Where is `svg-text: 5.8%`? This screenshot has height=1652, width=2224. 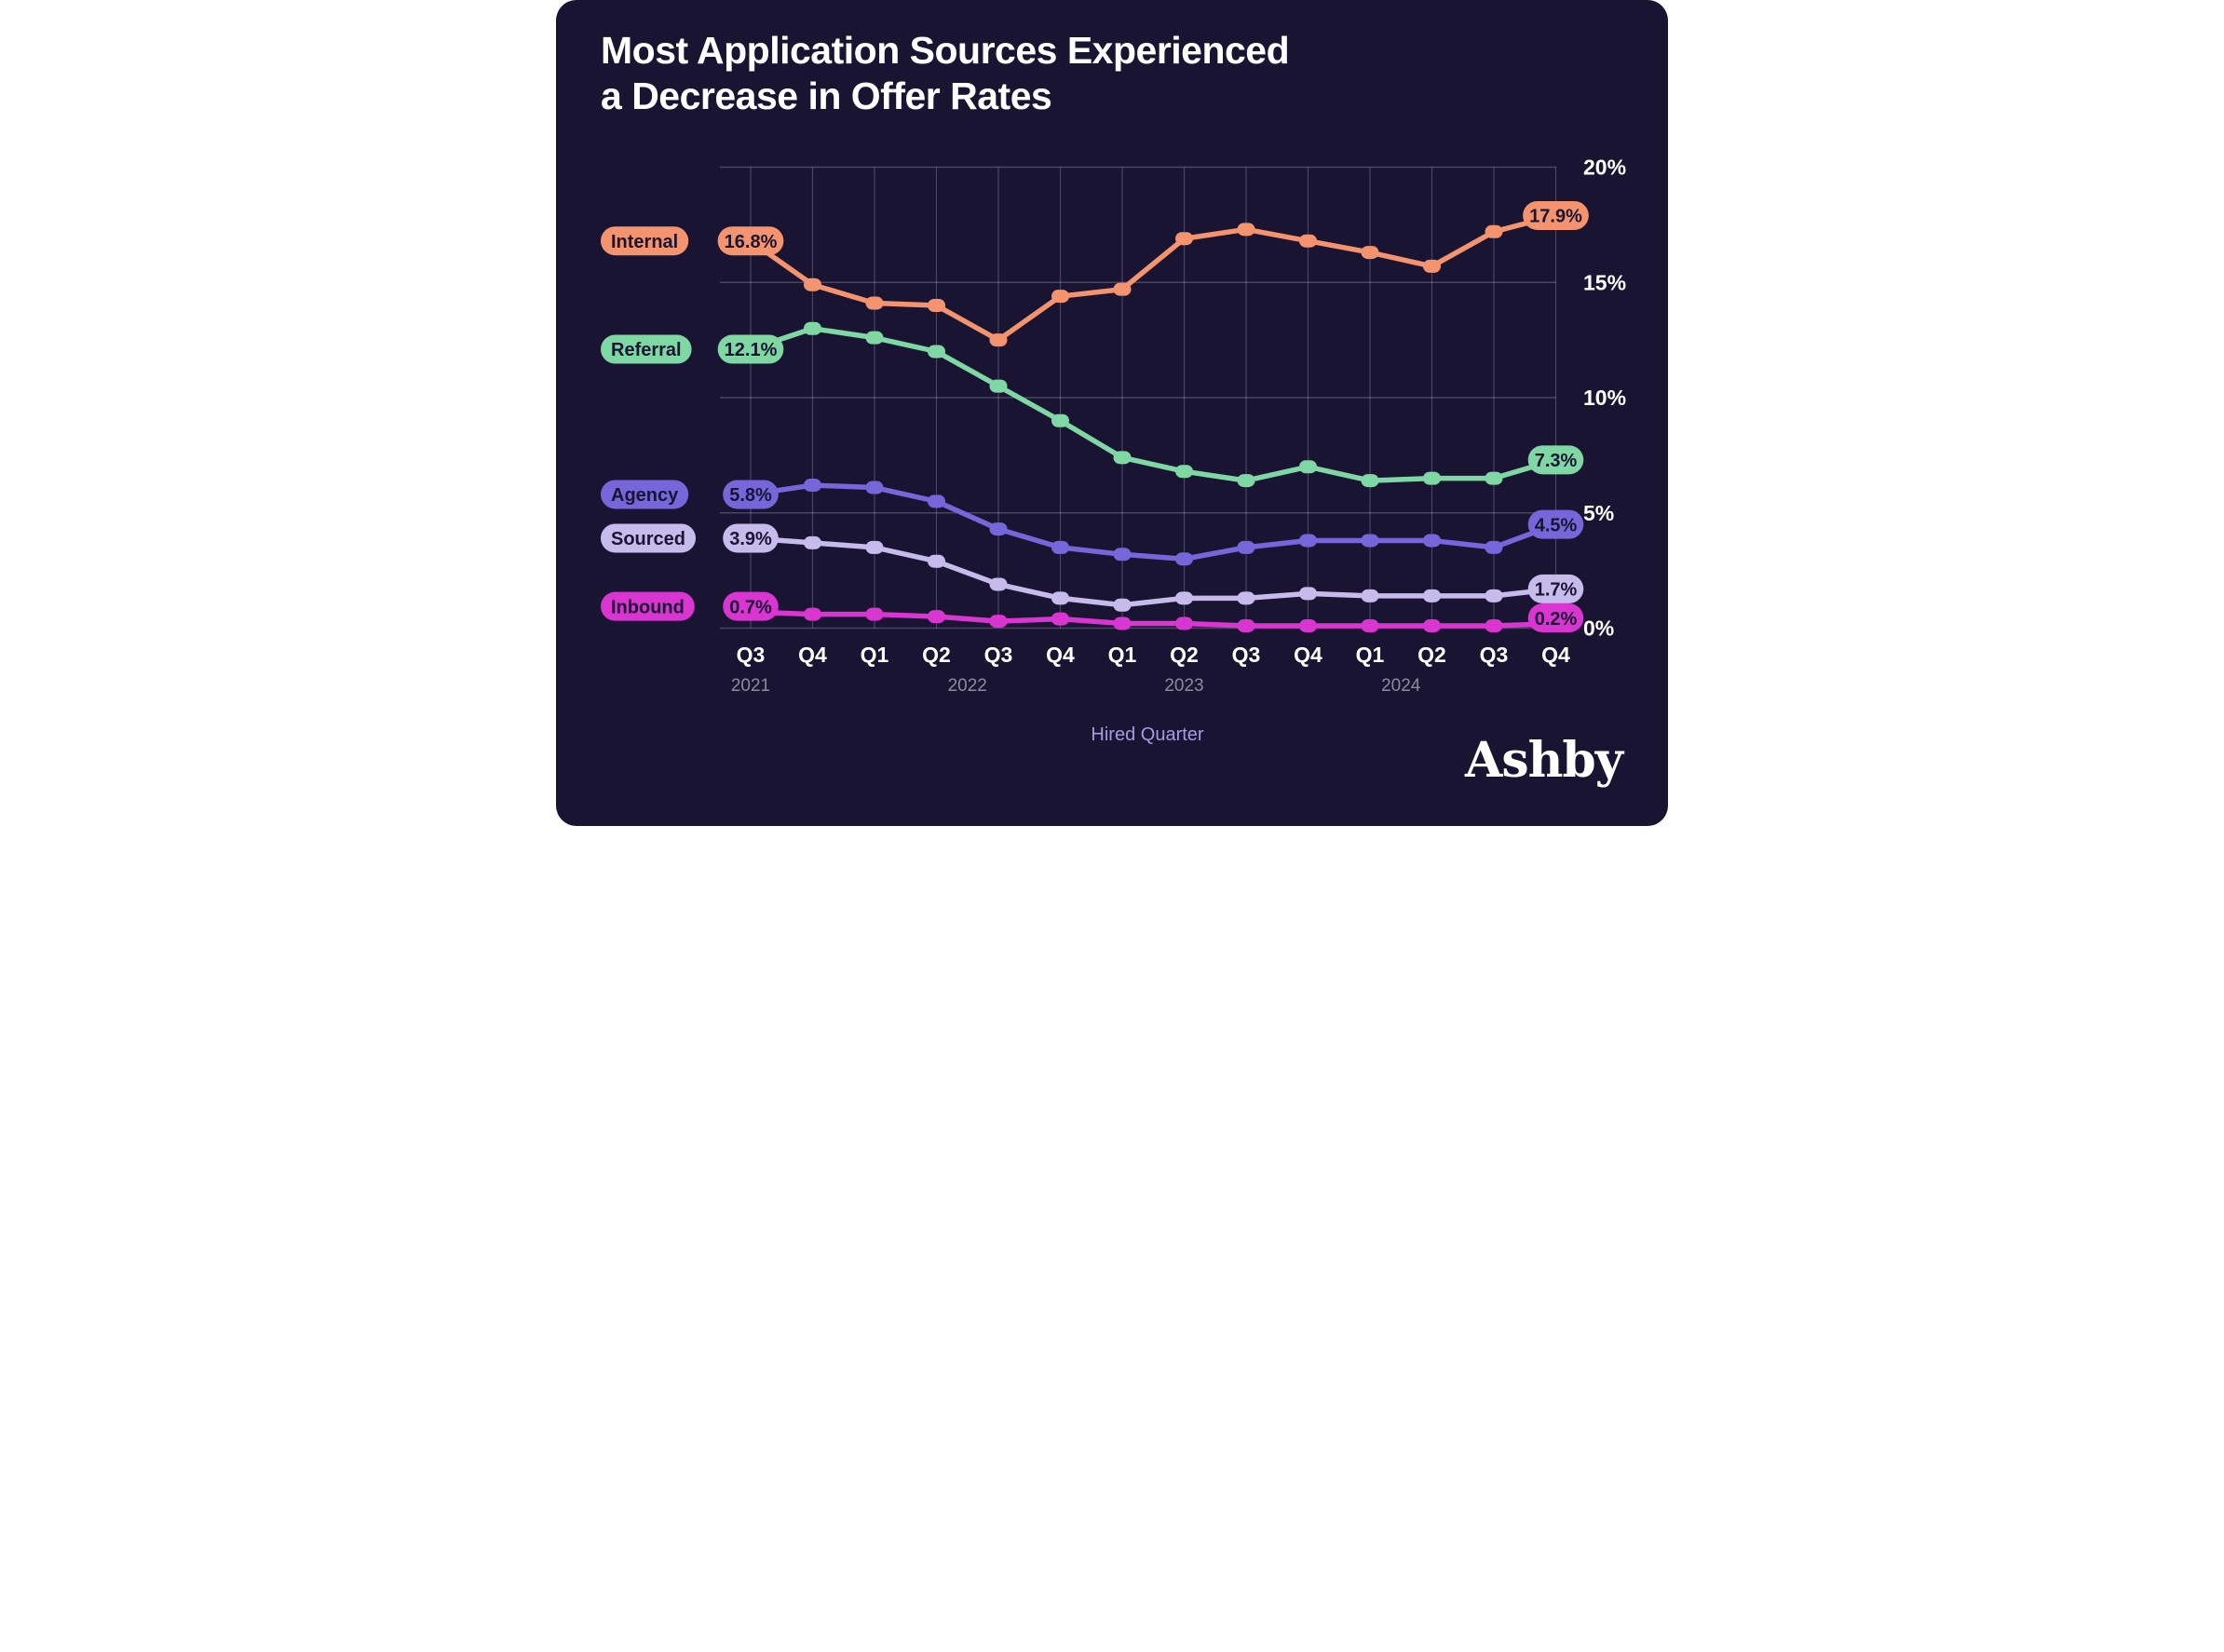 svg-text: 5.8% is located at coordinates (750, 495).